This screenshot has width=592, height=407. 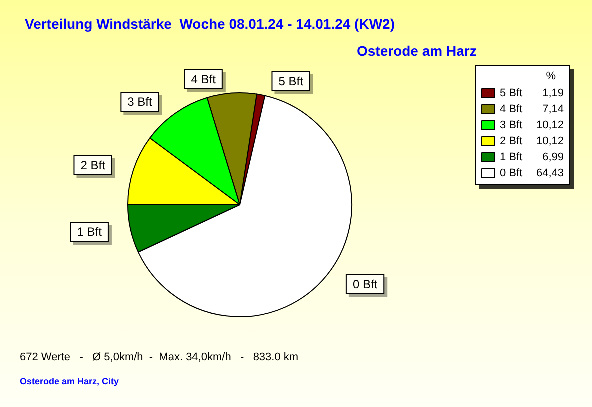 I want to click on slice-label: 0 Bft, so click(x=365, y=284).